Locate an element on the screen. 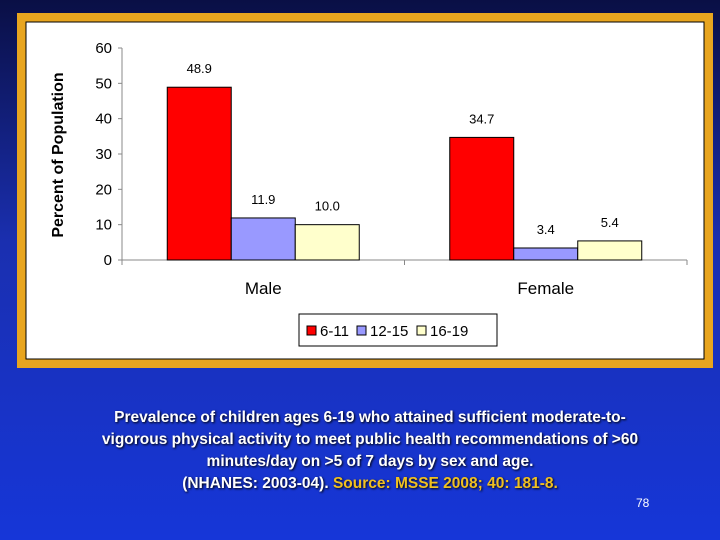 The width and height of the screenshot is (720, 540). data-label: 5.4 is located at coordinates (610, 222).